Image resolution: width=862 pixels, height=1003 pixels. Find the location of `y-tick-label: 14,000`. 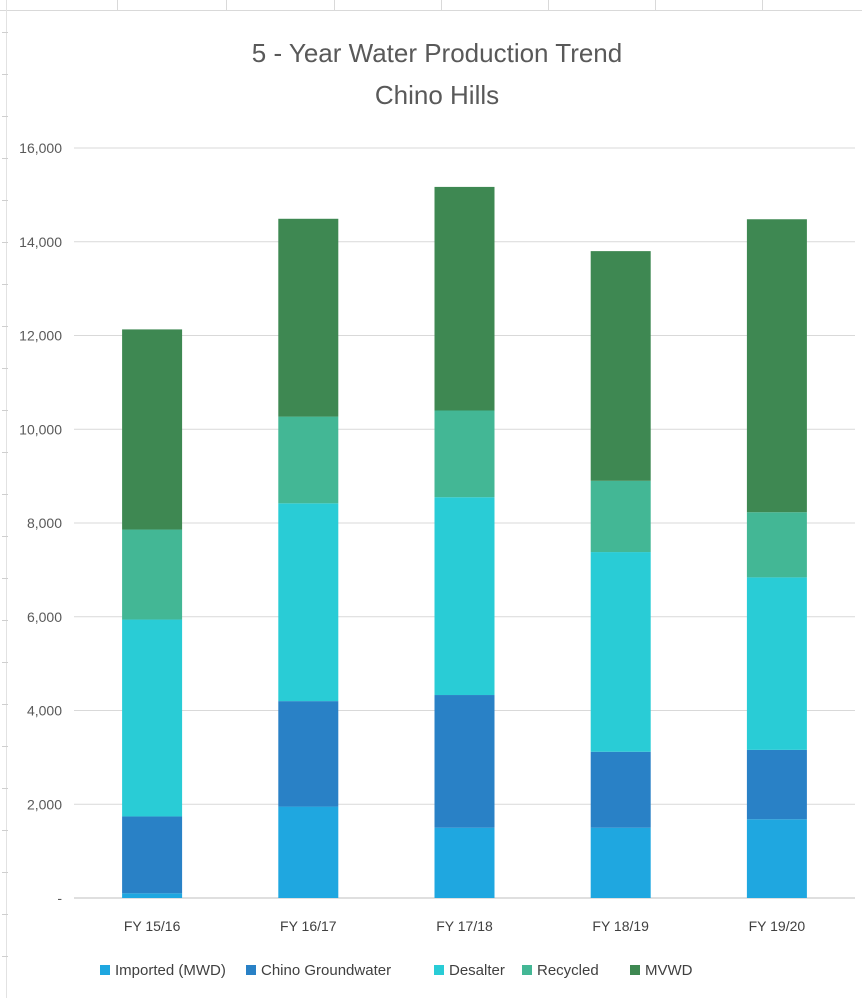

y-tick-label: 14,000 is located at coordinates (40, 242).